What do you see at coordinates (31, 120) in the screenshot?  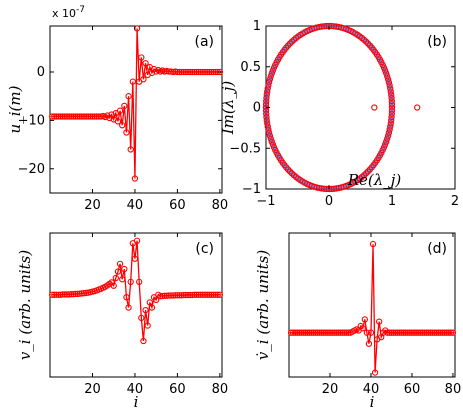 I see `y-tick-label: −10` at bounding box center [31, 120].